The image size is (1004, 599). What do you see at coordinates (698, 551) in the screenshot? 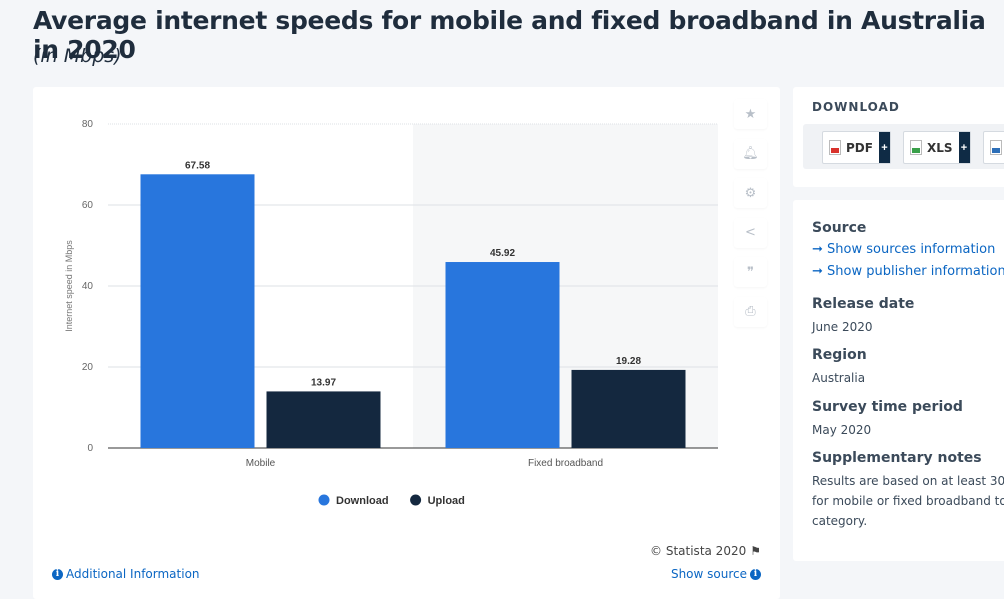
I see `copyright-text: © Statista 2020` at bounding box center [698, 551].